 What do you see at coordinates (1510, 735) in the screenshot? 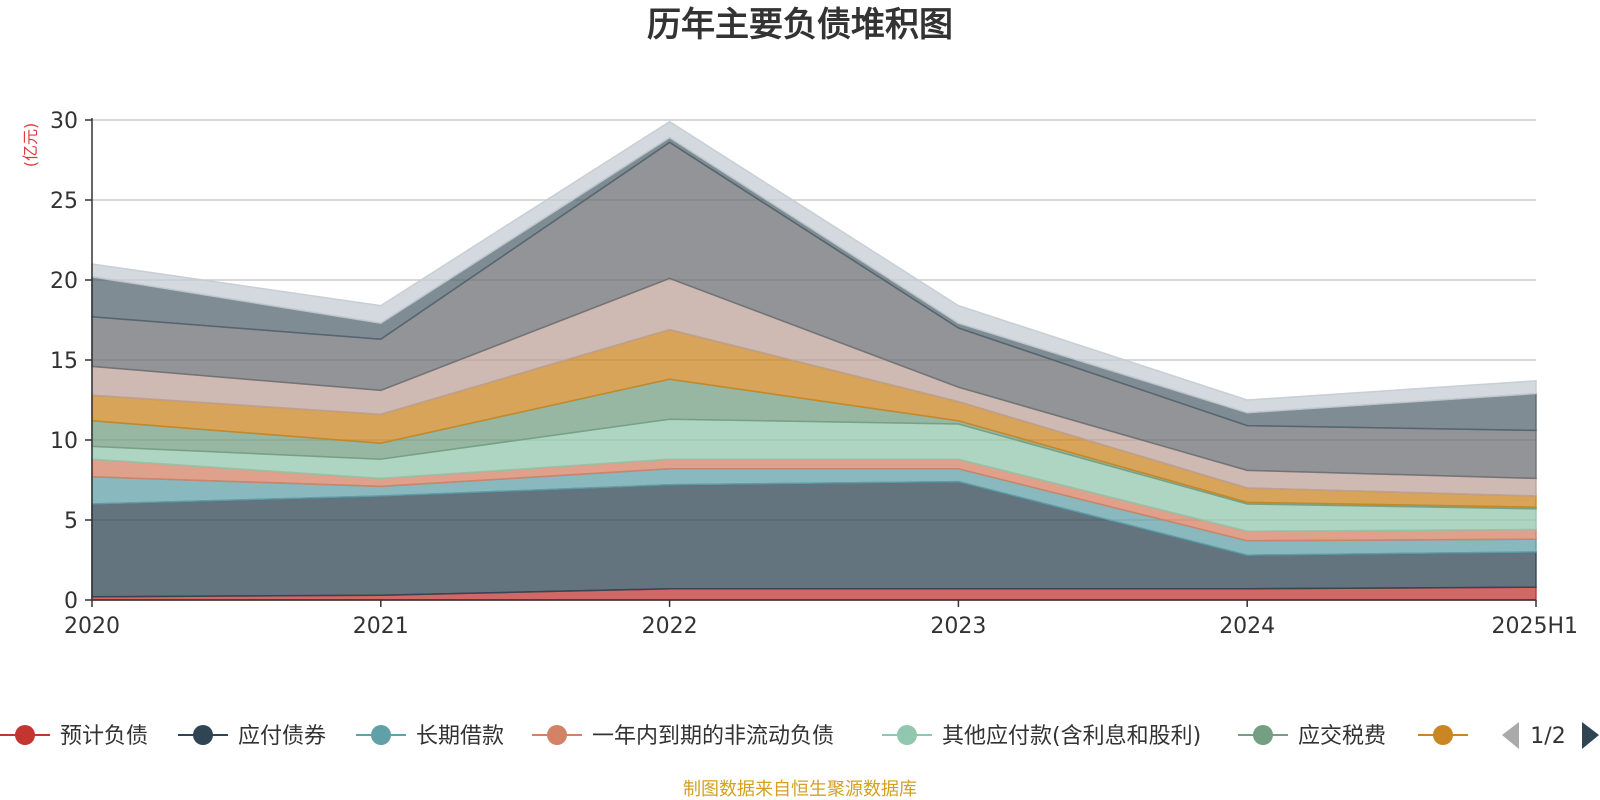
I see `legend-prev-page-icon` at bounding box center [1510, 735].